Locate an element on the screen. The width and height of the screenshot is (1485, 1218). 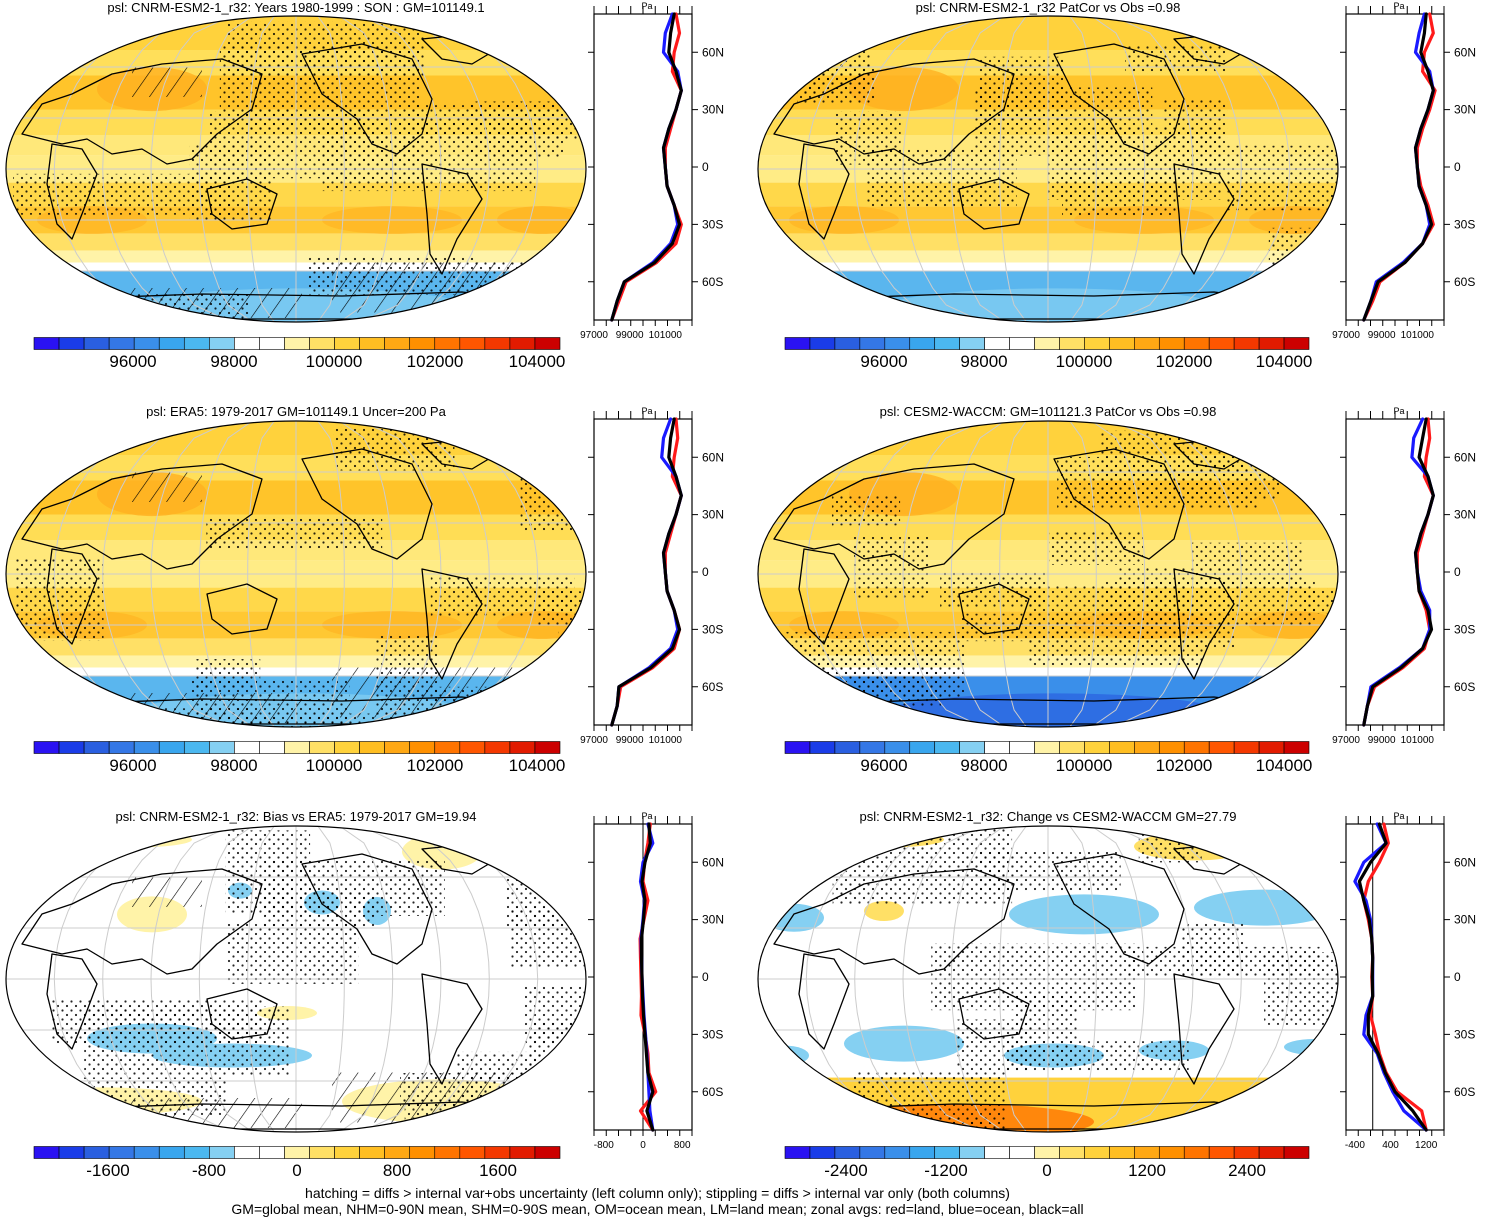
latitude-tick-label: 60S is located at coordinates (712, 687).